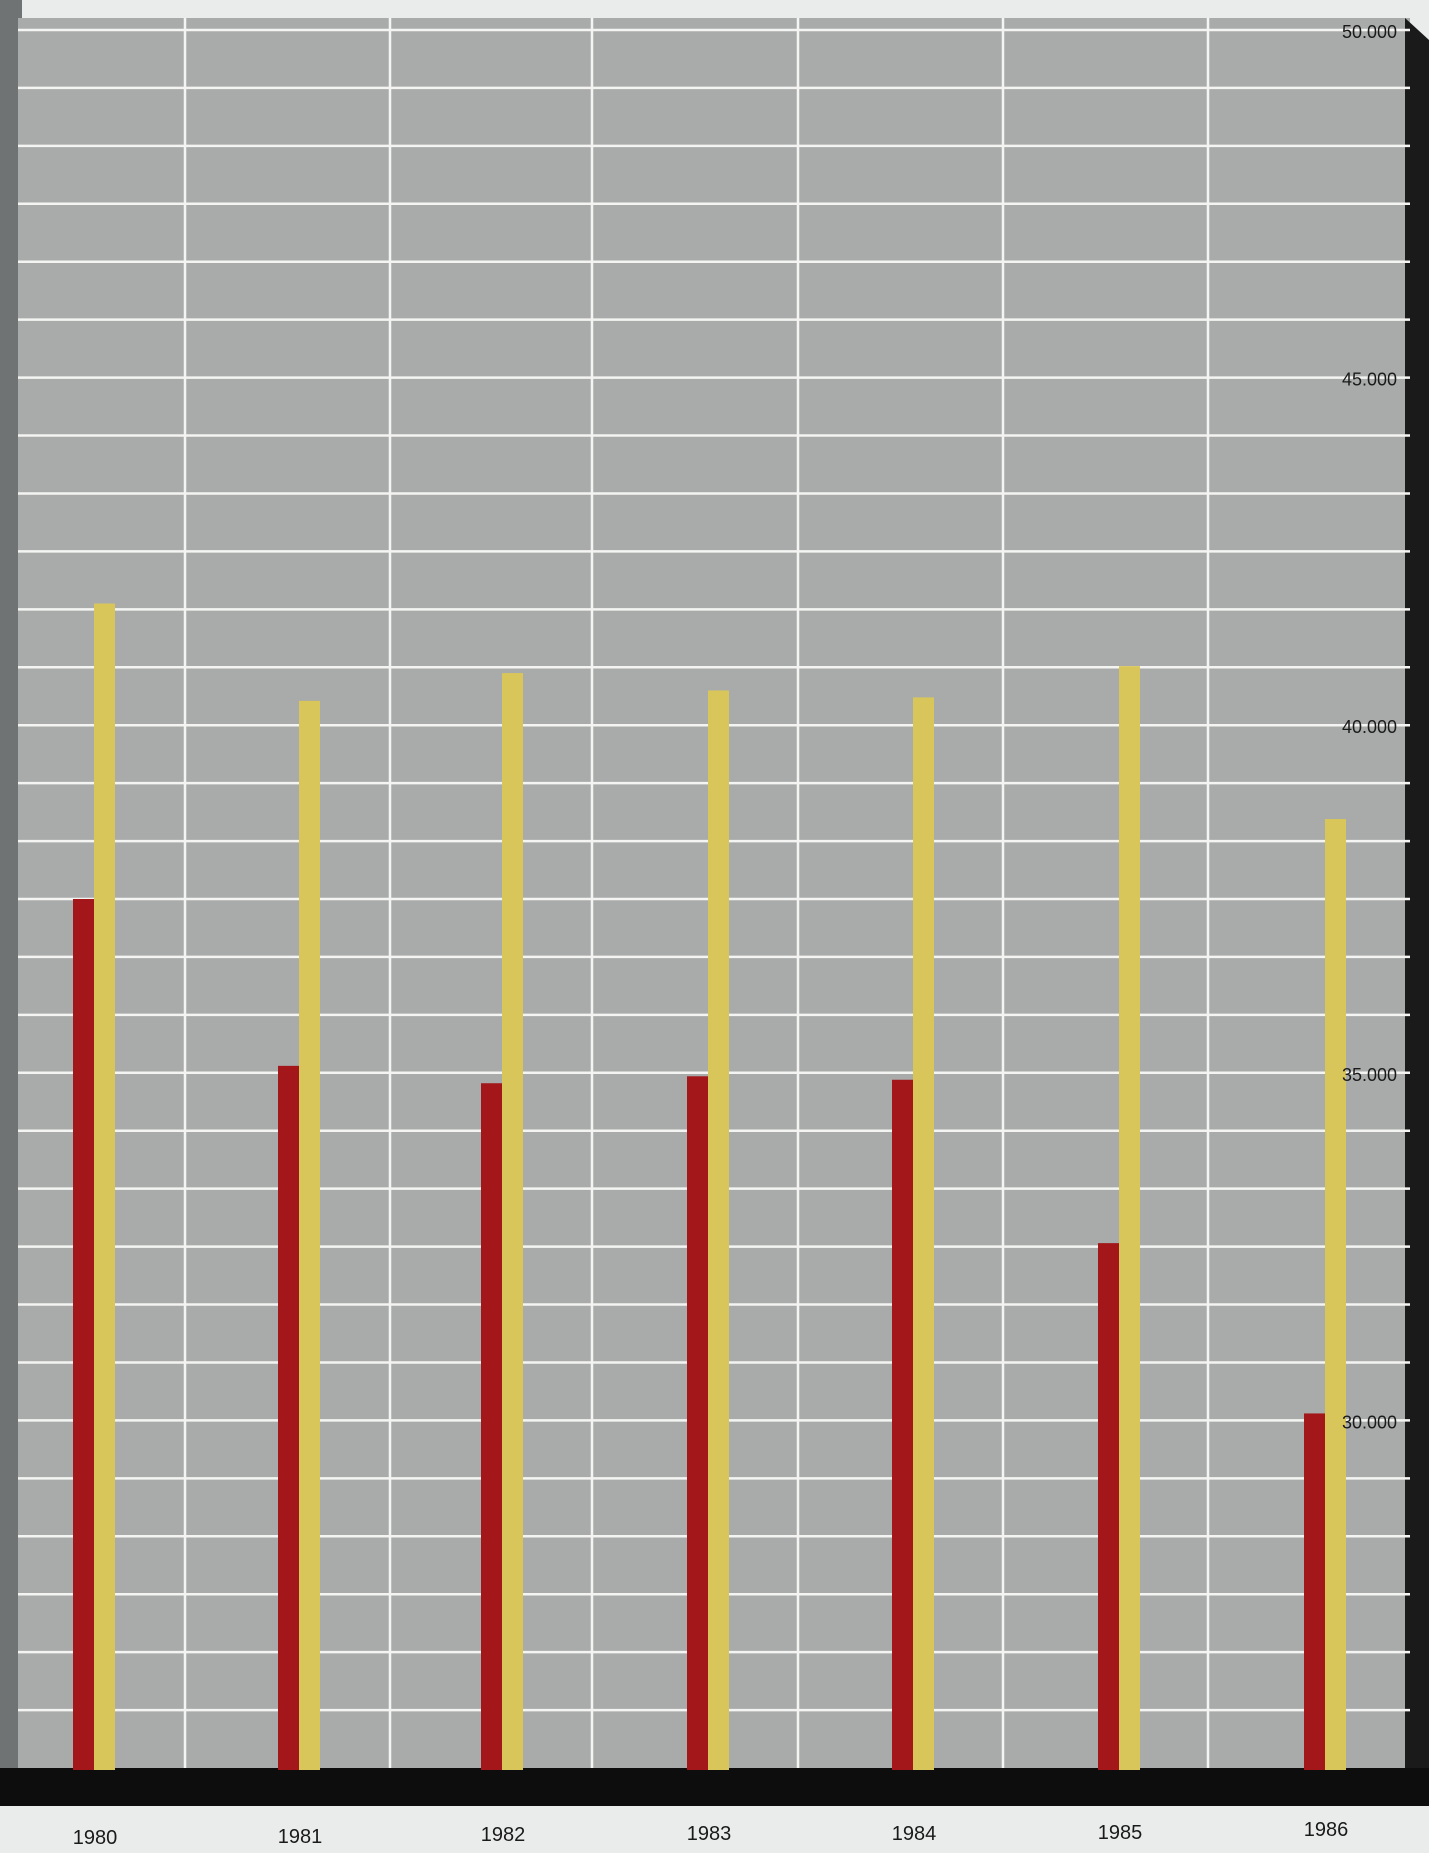 The image size is (1429, 1853). What do you see at coordinates (1129, 1218) in the screenshot?
I see `bar-series2-1985` at bounding box center [1129, 1218].